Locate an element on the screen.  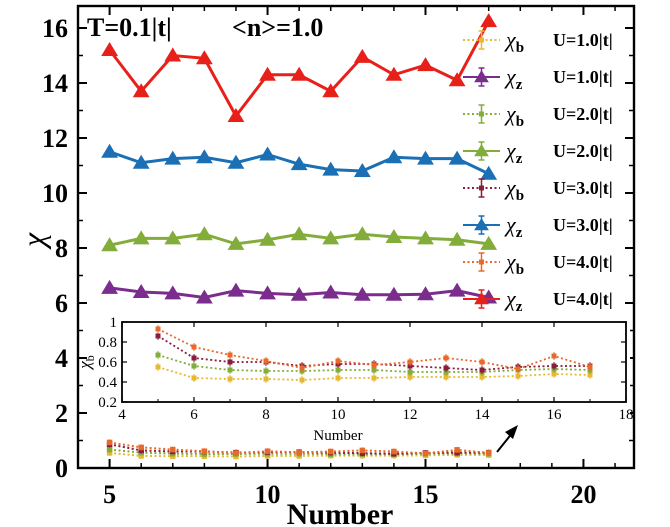
y-tick-label: 0 is located at coordinates (61, 468).